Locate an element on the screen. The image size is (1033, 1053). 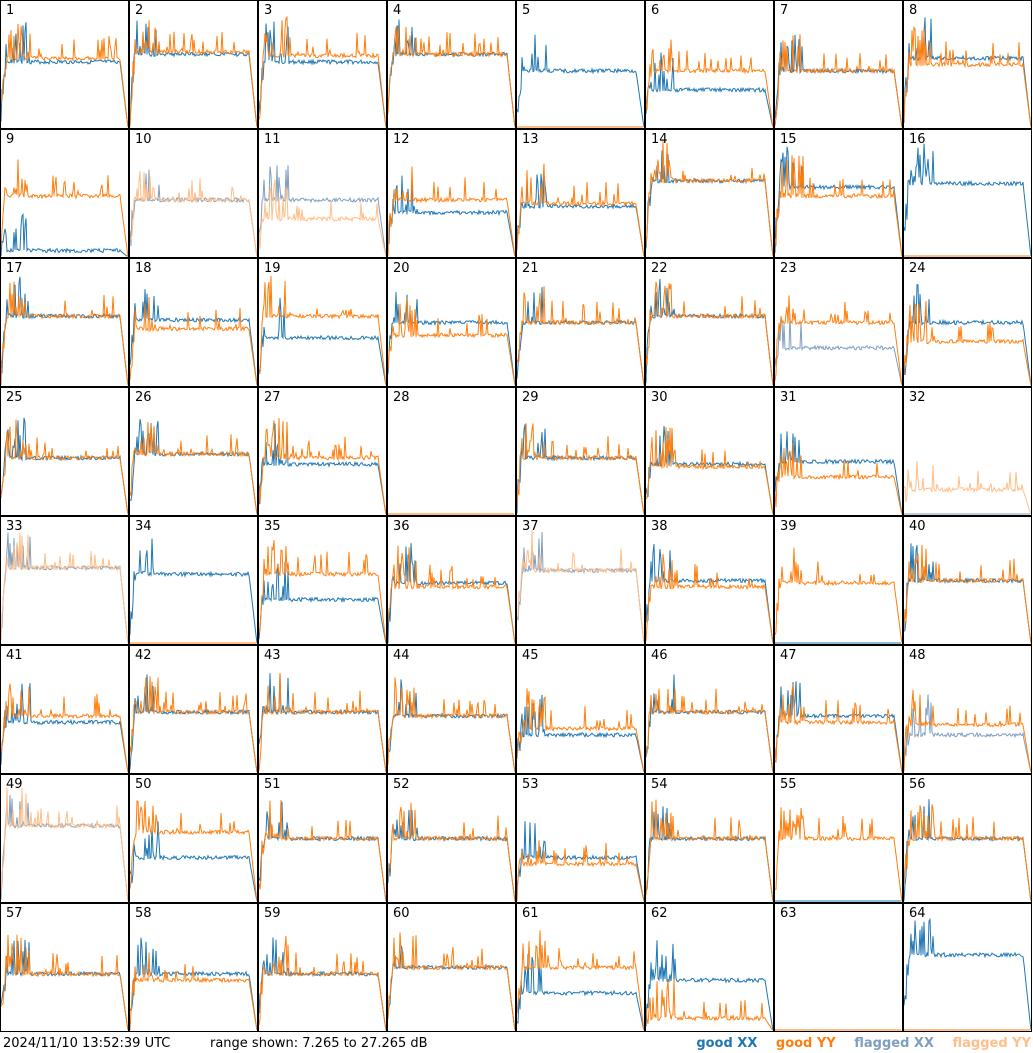
panel-51: 51 is located at coordinates (322, 838).